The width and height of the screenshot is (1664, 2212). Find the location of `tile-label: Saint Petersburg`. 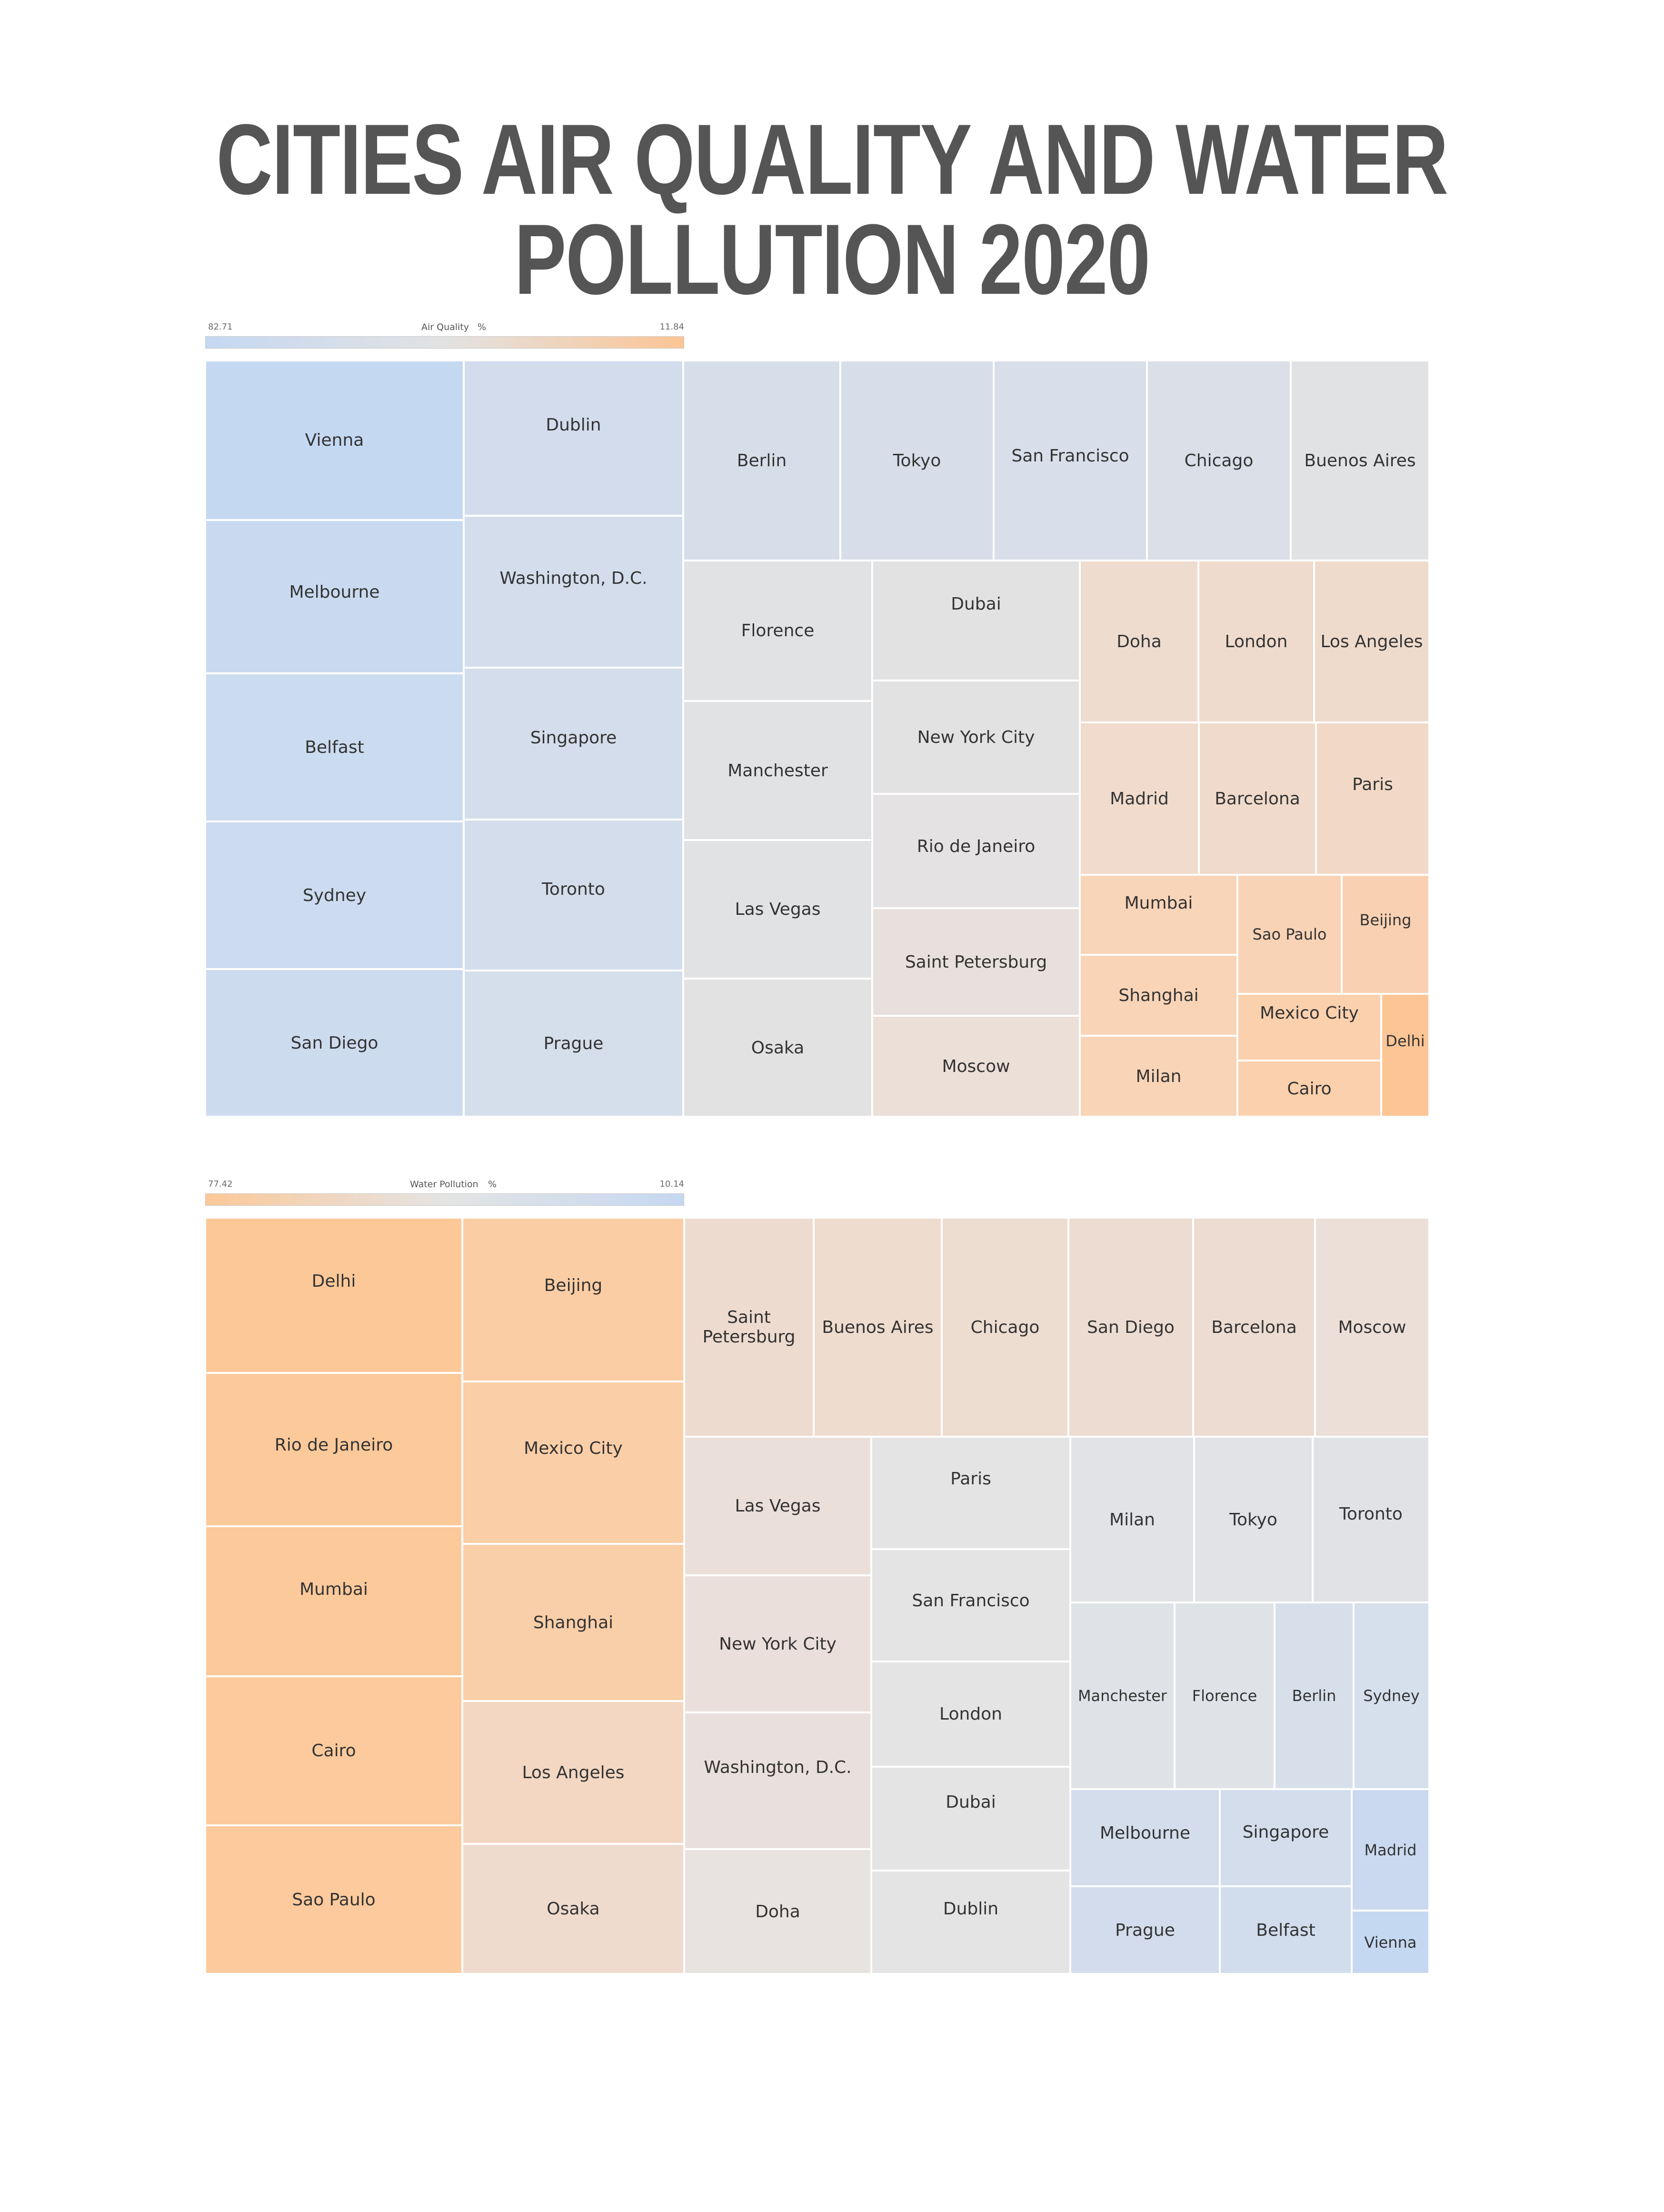

tile-label: Saint Petersburg is located at coordinates (976, 962).